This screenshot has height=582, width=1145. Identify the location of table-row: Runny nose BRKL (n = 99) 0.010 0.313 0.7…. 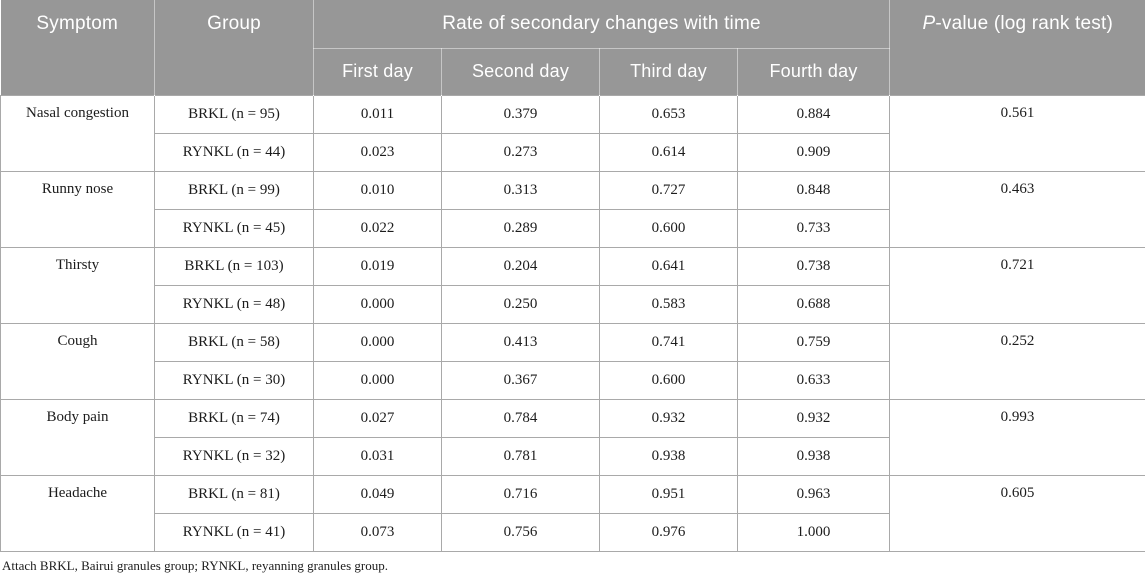
(572, 209).